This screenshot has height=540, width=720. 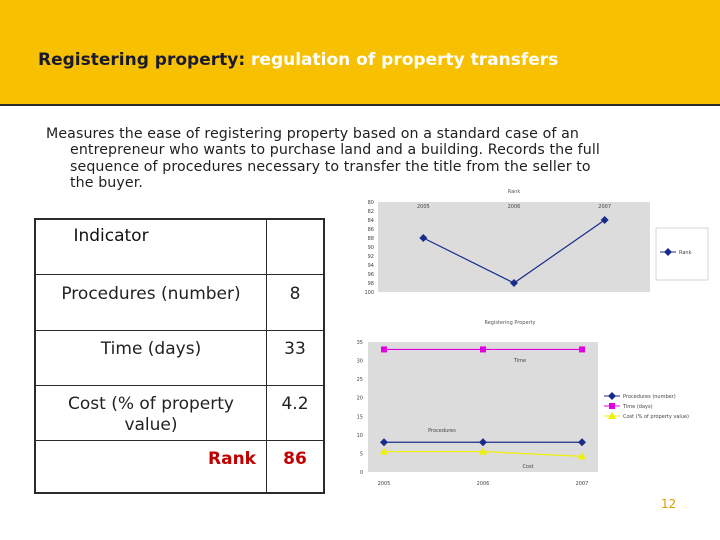 I want to click on y-tick-label: 92, so click(x=371, y=257).